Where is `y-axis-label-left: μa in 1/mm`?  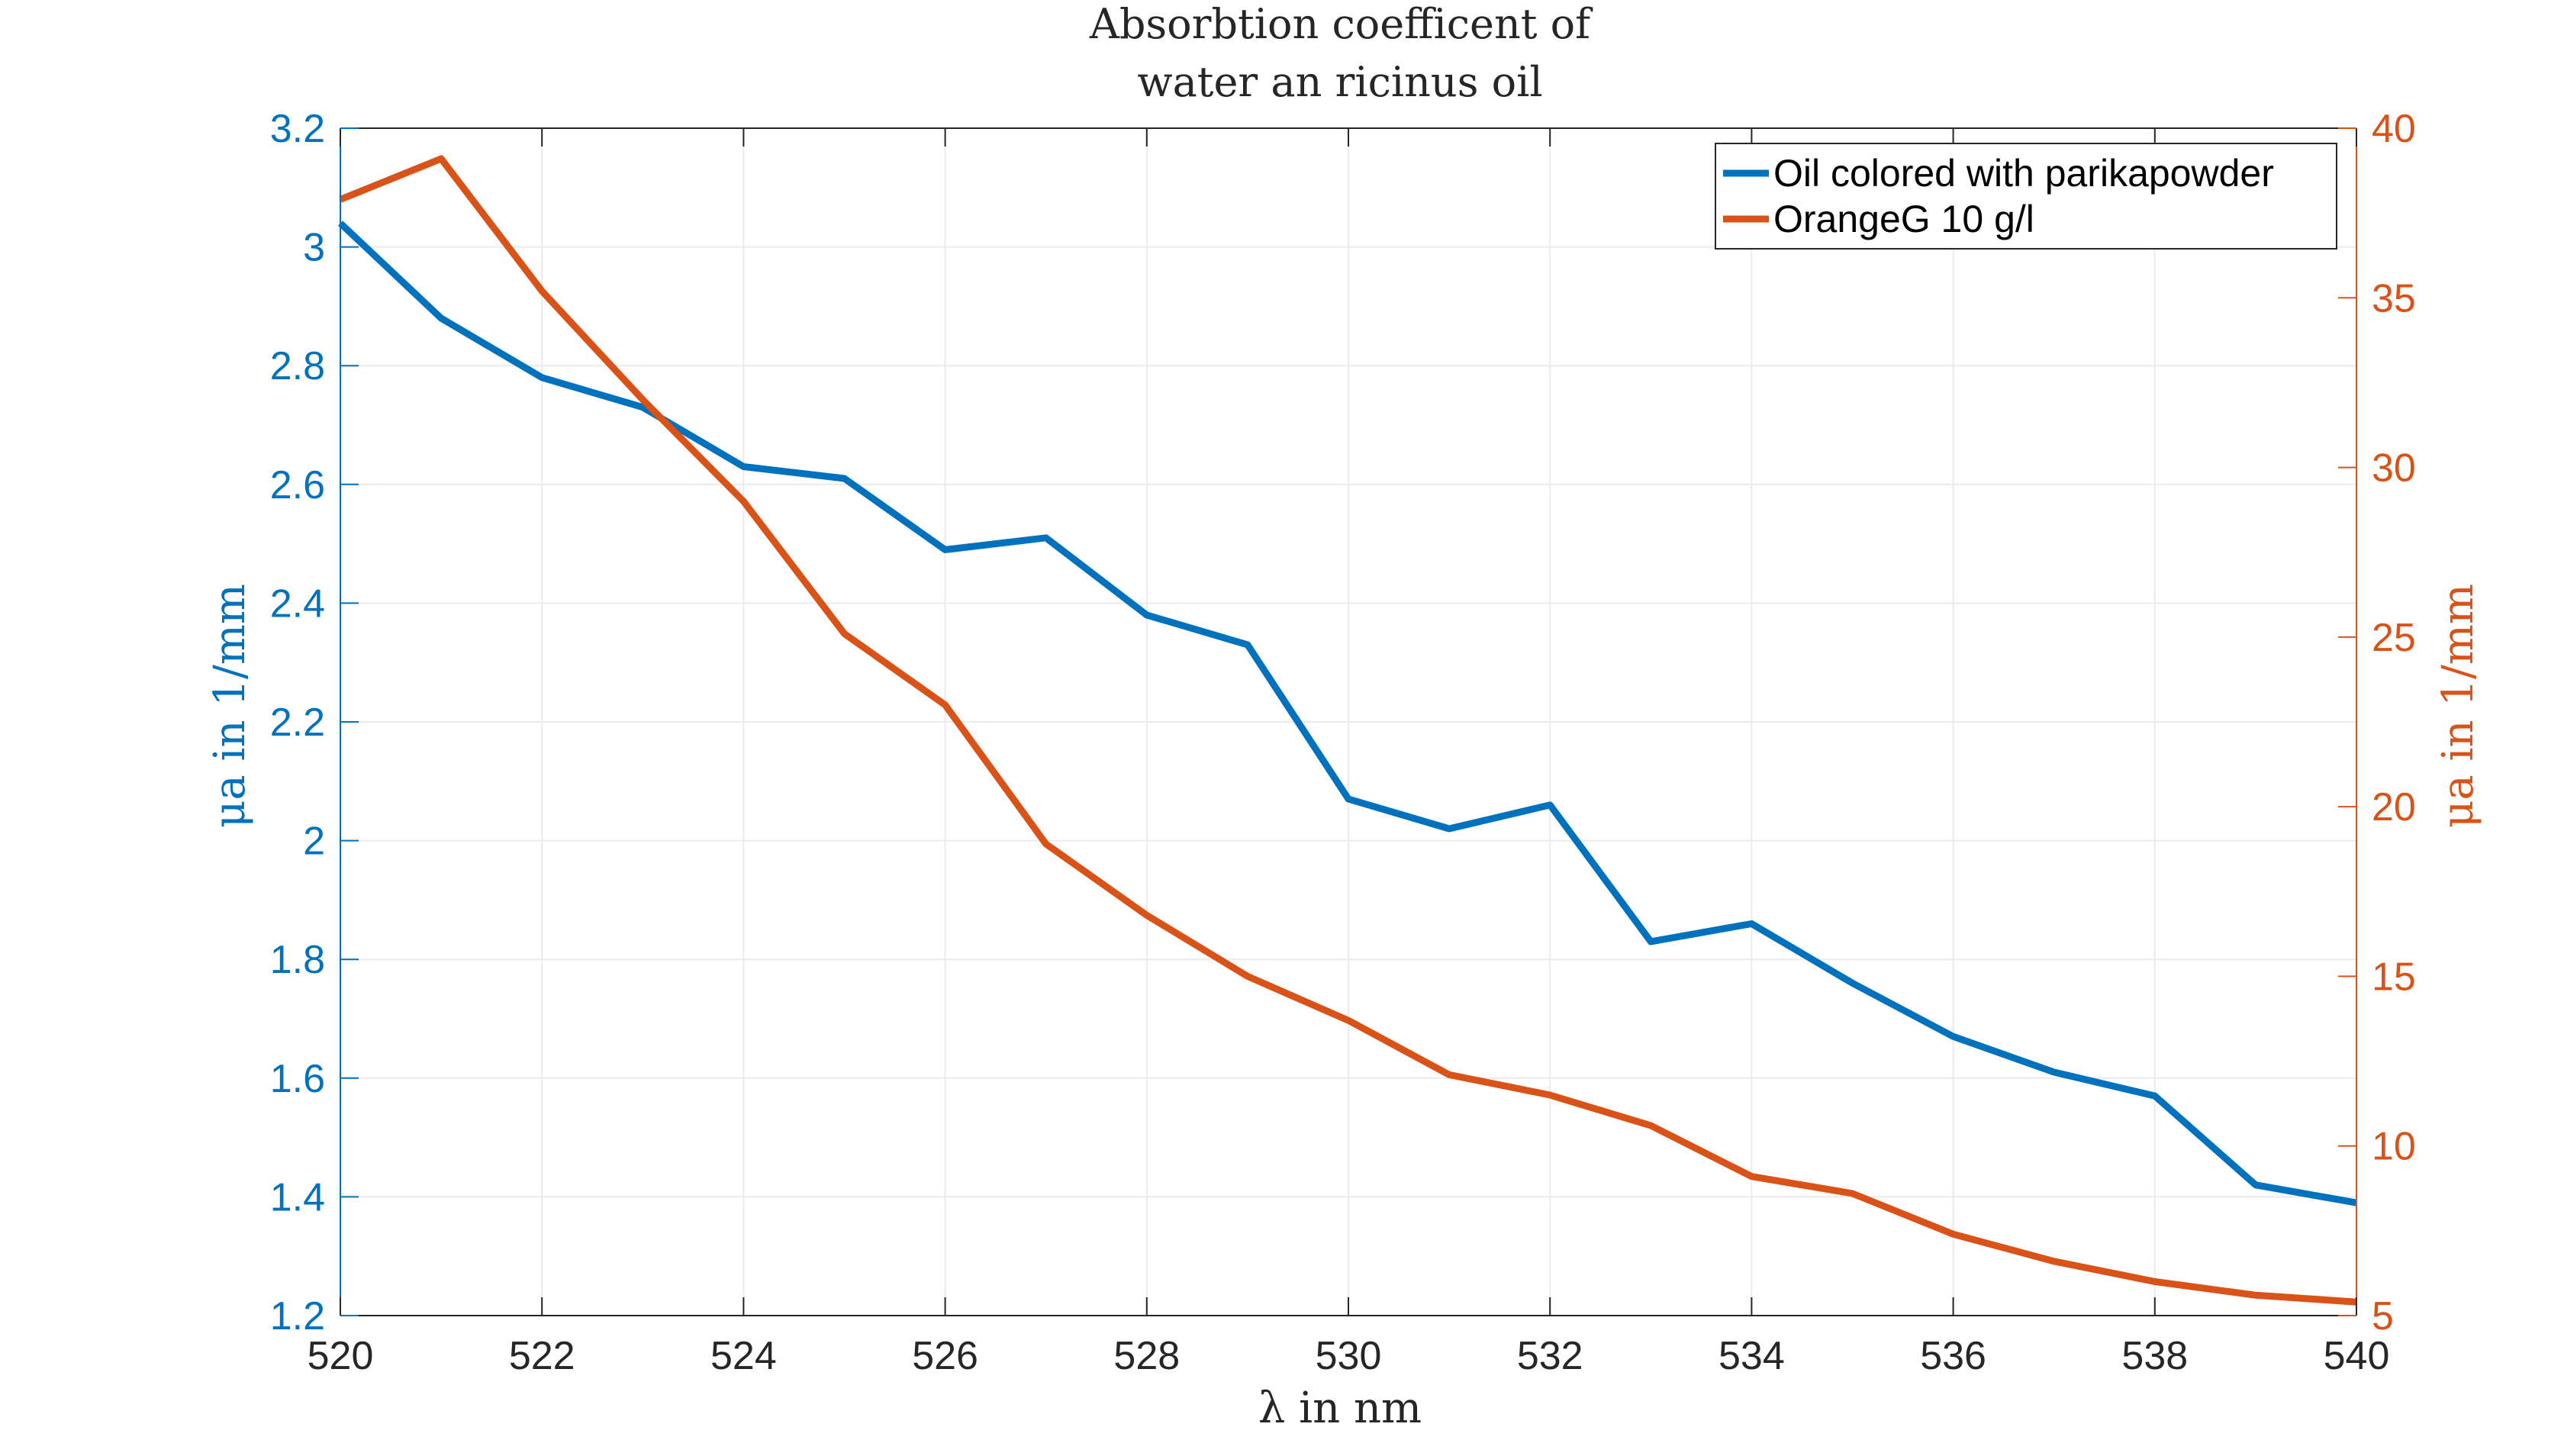
y-axis-label-left: μa in 1/mm is located at coordinates (230, 706).